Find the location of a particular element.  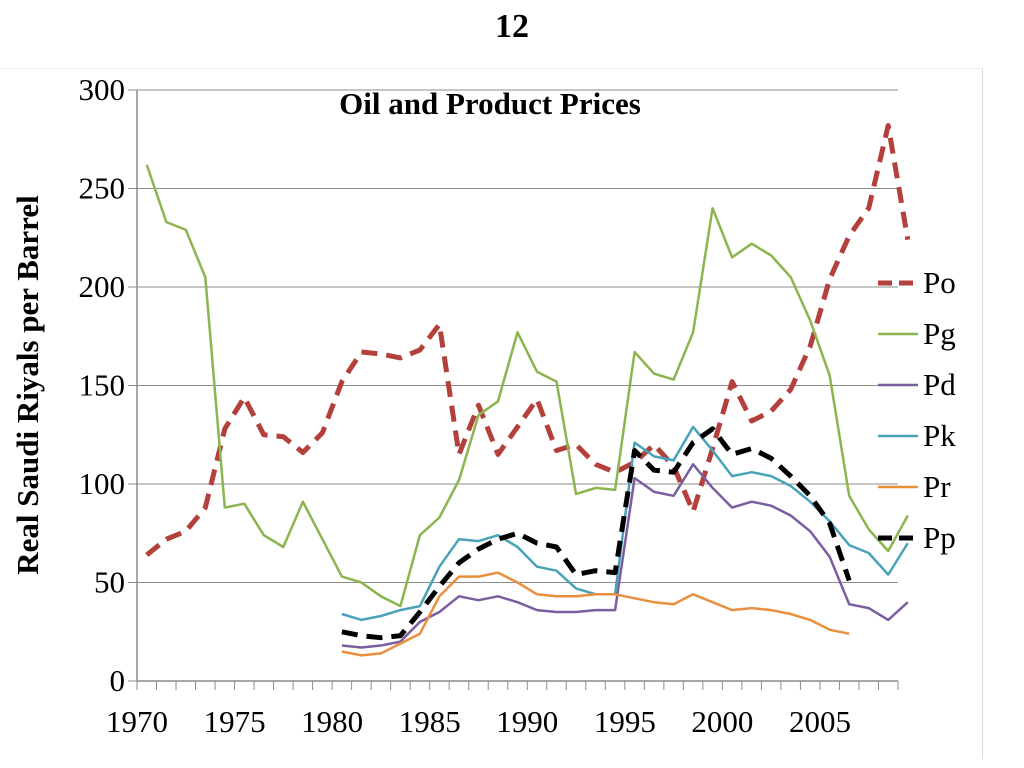

legend-label-pg: Pg is located at coordinates (939, 333).